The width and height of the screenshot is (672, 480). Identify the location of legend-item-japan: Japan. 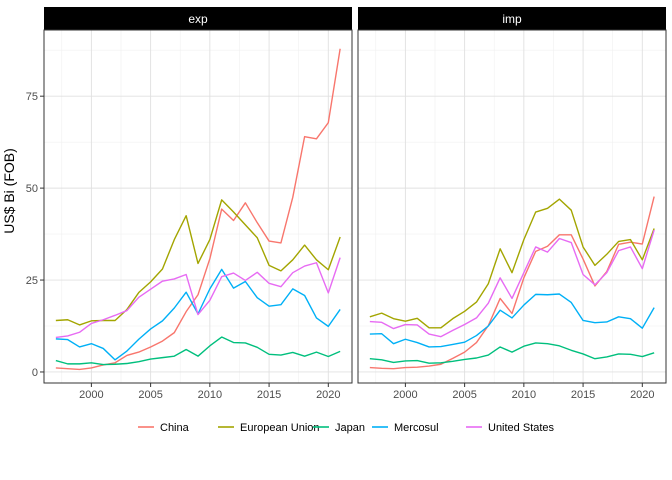
(339, 428).